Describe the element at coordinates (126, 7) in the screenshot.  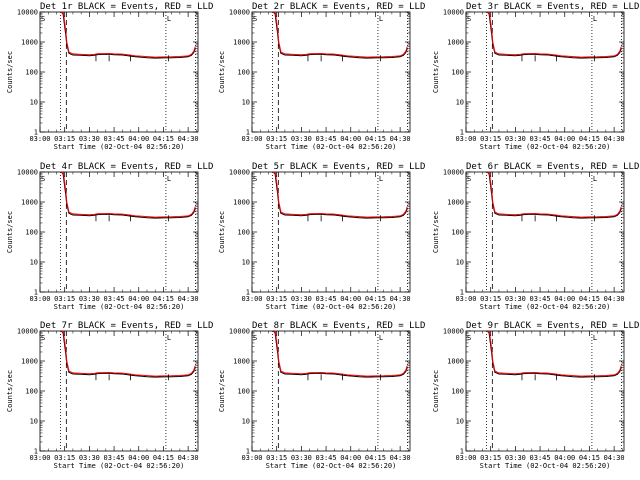
I see `panel-title: Det 1r BLACK = Events, RED = LLD` at that location.